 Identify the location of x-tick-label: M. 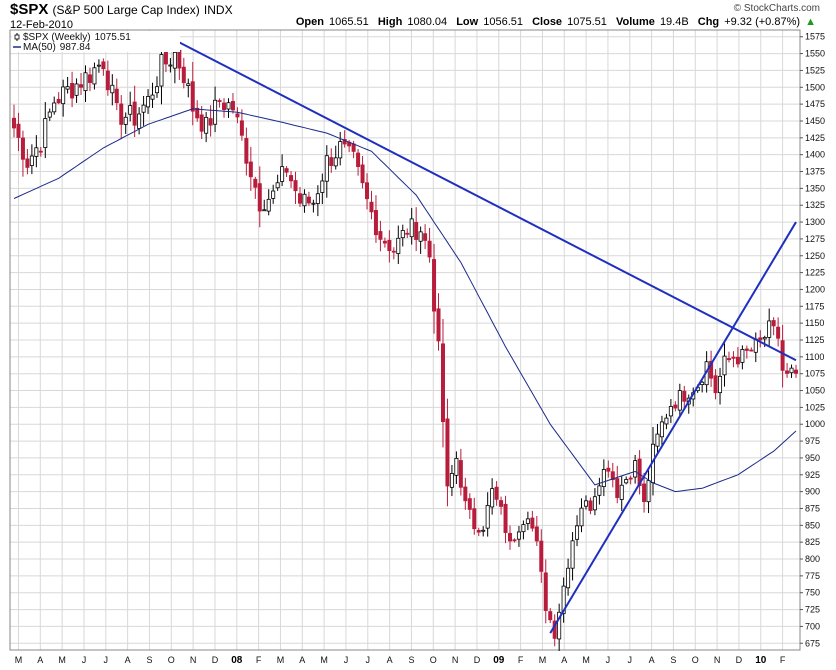
(19, 660).